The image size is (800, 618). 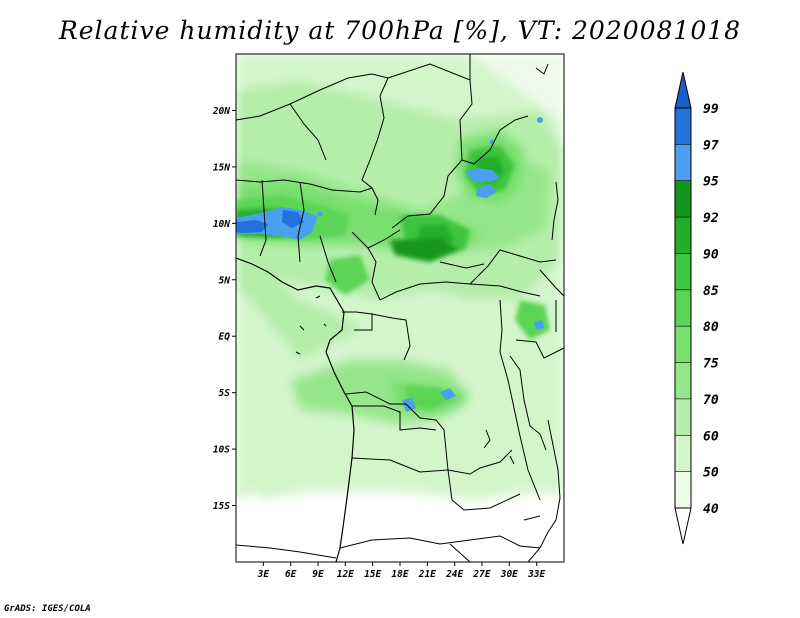 What do you see at coordinates (711, 473) in the screenshot?
I see `colorbar-label: 50` at bounding box center [711, 473].